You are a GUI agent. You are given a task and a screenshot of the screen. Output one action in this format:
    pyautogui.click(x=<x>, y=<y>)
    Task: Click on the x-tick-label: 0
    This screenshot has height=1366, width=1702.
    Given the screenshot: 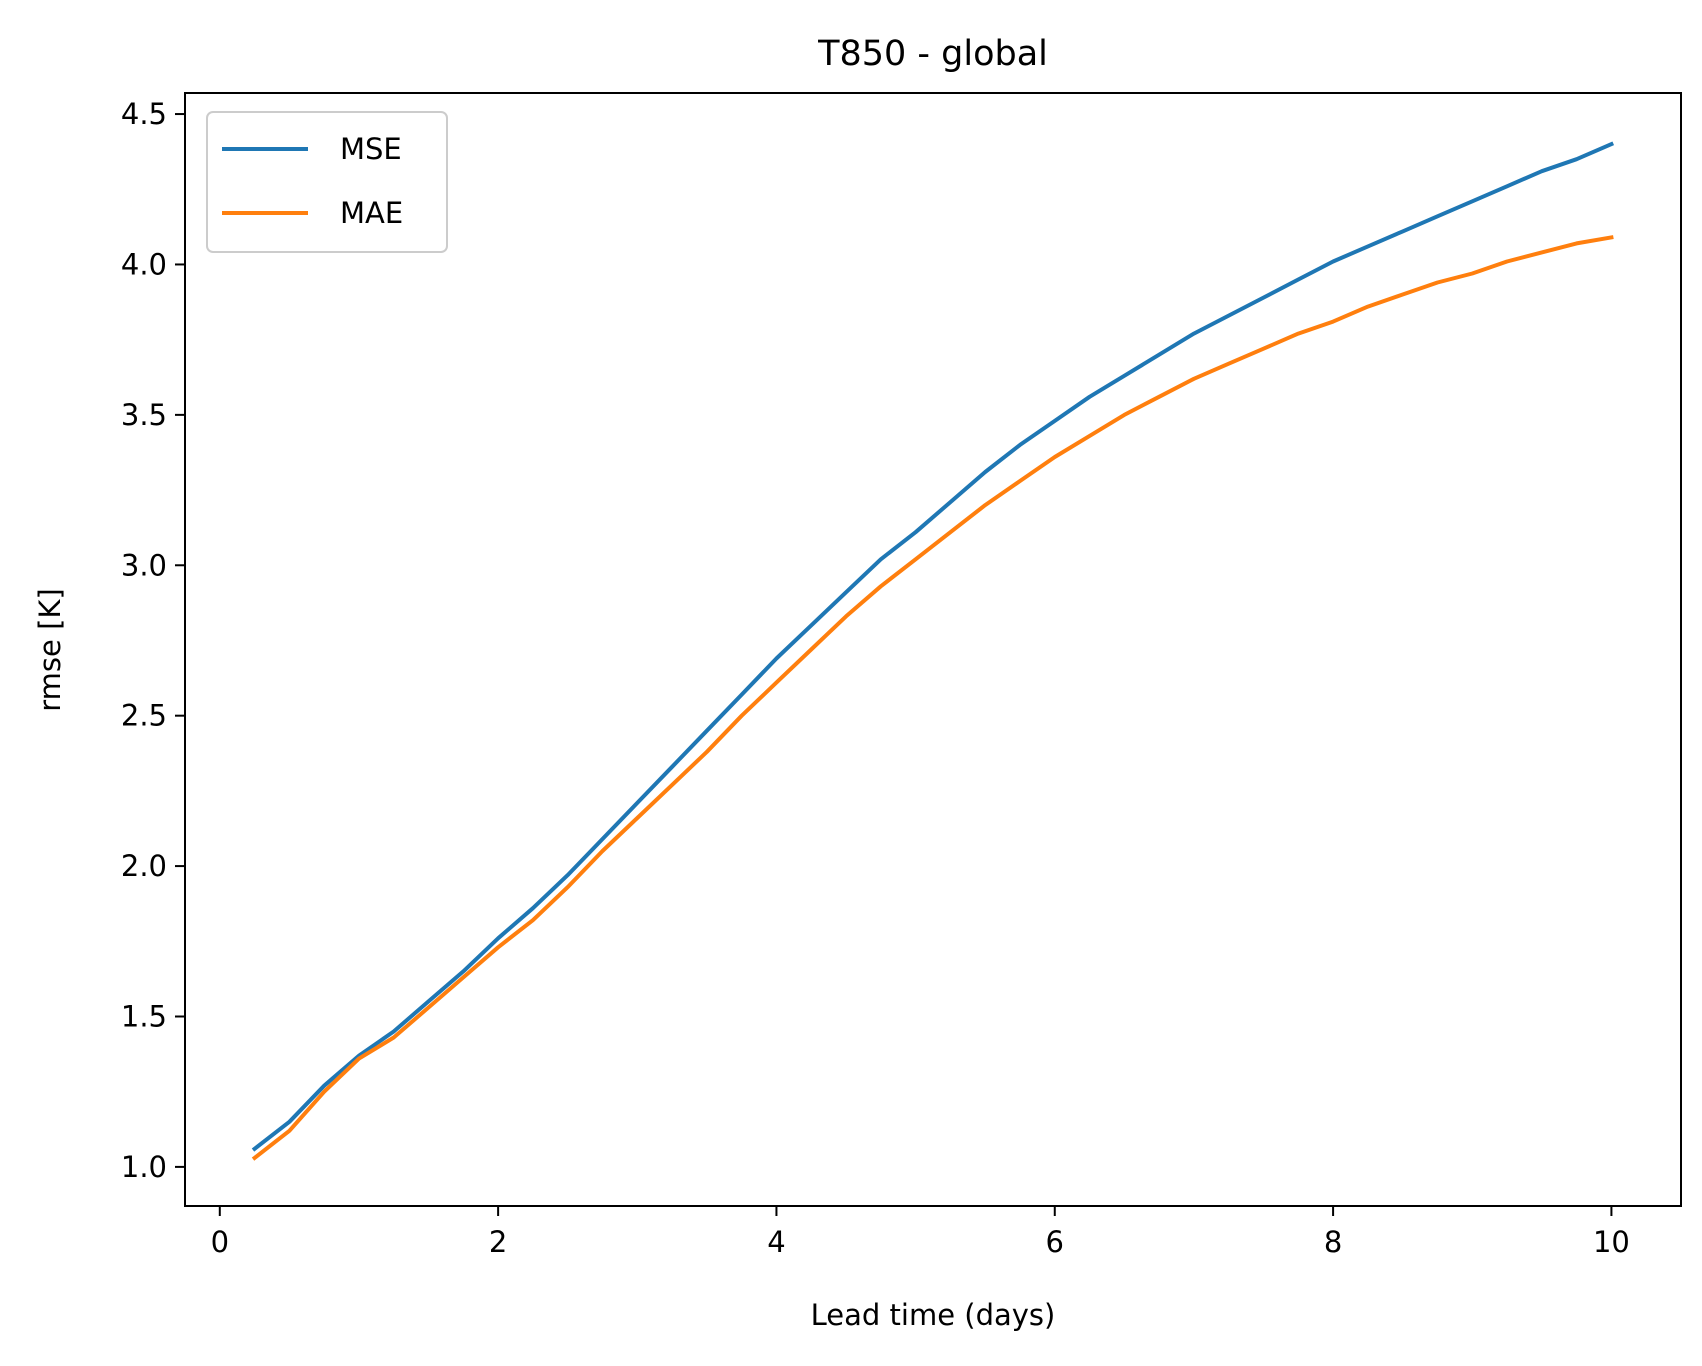 What is the action you would take?
    pyautogui.click(x=220, y=1242)
    